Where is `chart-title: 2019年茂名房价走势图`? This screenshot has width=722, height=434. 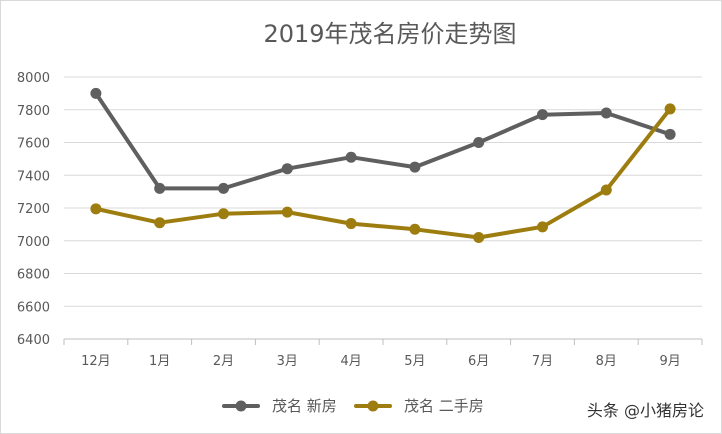
chart-title: 2019年茂名房价走势图 is located at coordinates (389, 34).